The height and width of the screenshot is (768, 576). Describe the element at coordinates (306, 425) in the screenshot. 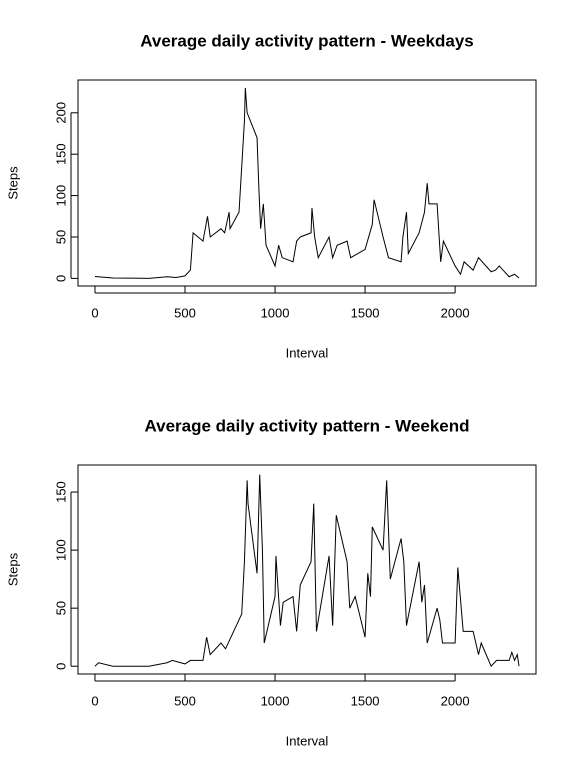

I see `chart-title: Average daily activity pattern - Weekend` at that location.